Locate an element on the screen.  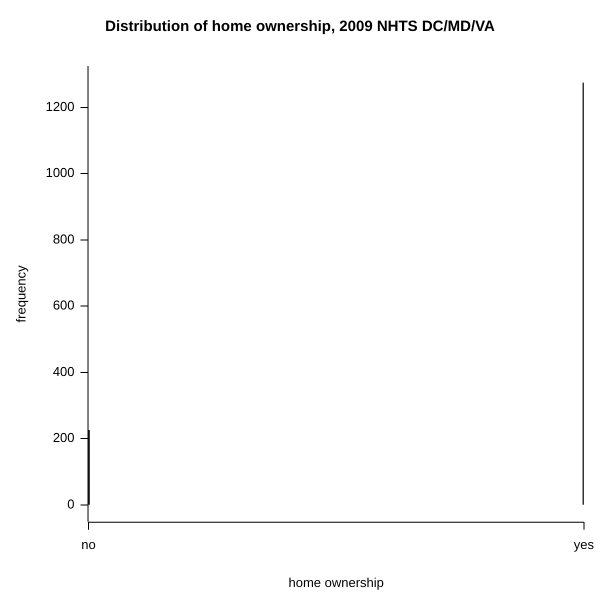
y-tick-label: 1000 is located at coordinates (60, 172).